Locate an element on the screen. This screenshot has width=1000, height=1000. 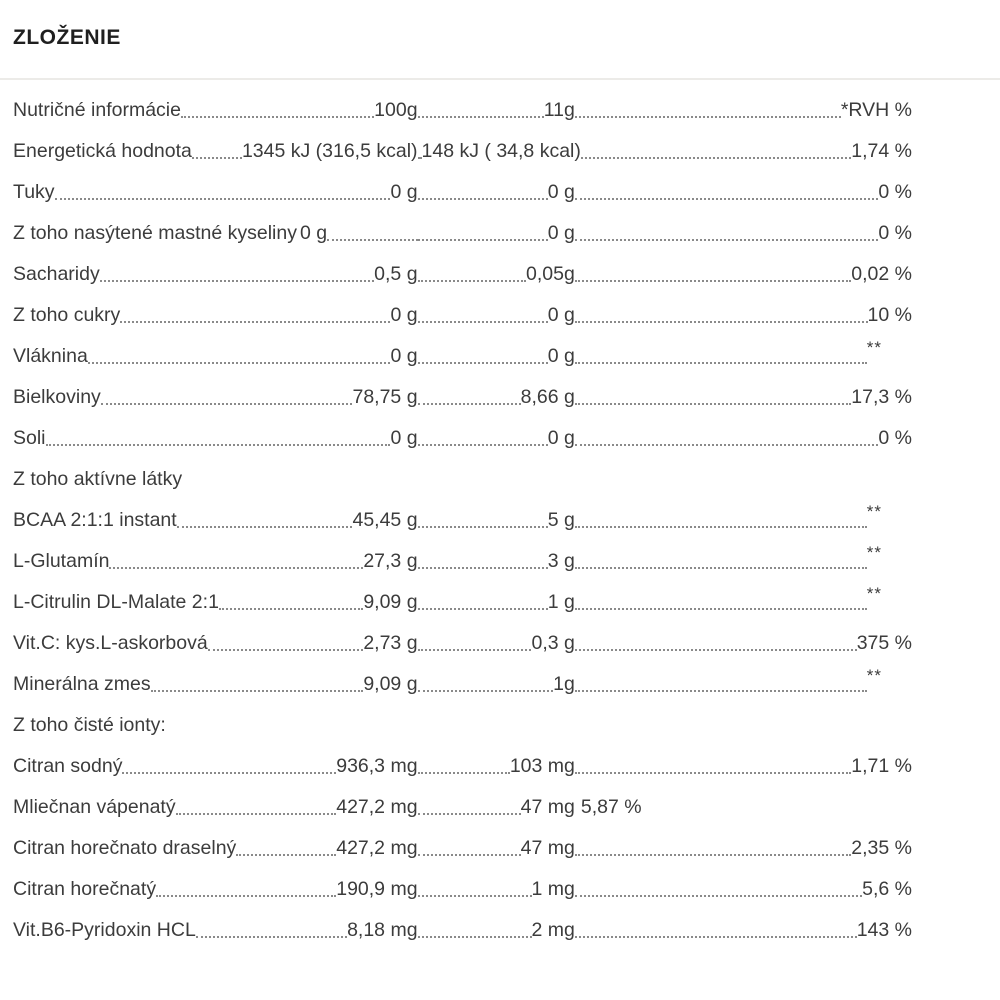
nutrient-label: Sacharidy is located at coordinates (56, 274).